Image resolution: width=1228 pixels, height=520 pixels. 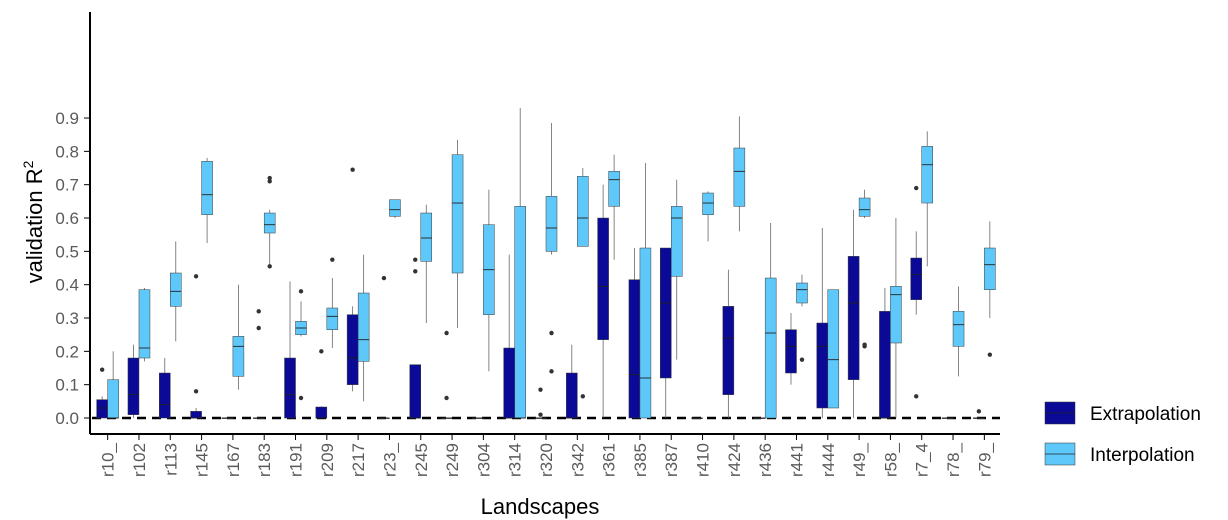 What do you see at coordinates (296, 460) in the screenshot?
I see `x-tick-label: r191` at bounding box center [296, 460].